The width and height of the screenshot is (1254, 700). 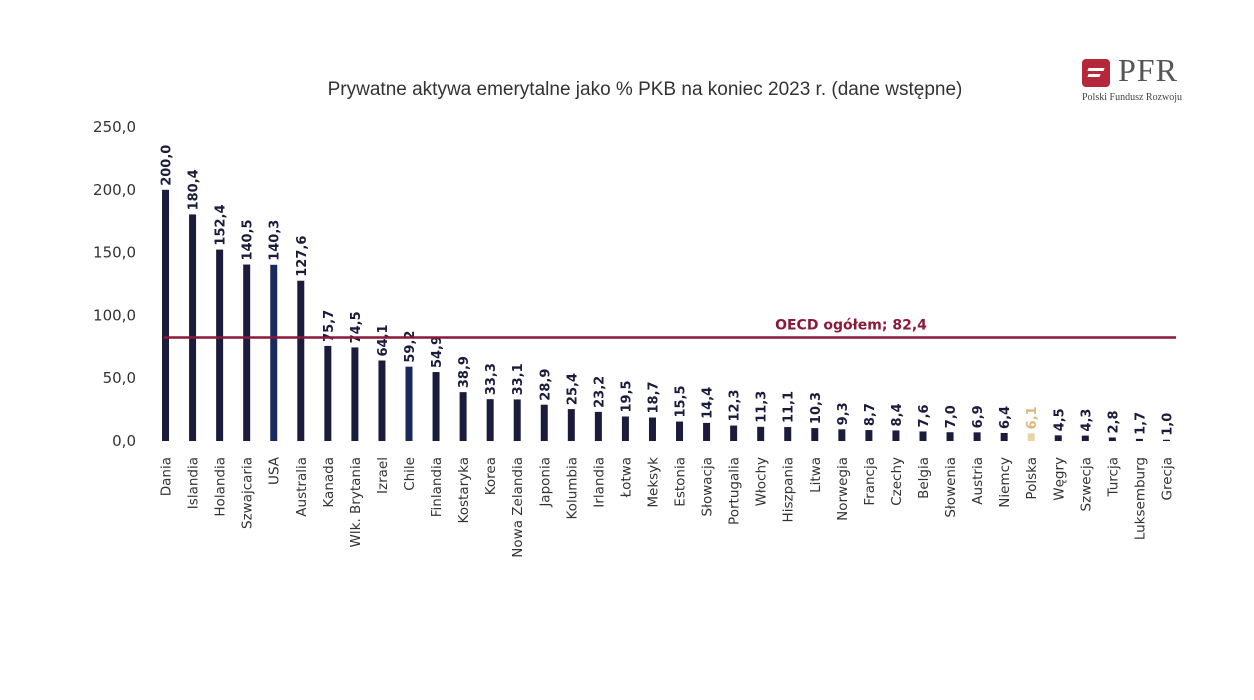 What do you see at coordinates (951, 487) in the screenshot?
I see `x-tick-label: Słowenia` at bounding box center [951, 487].